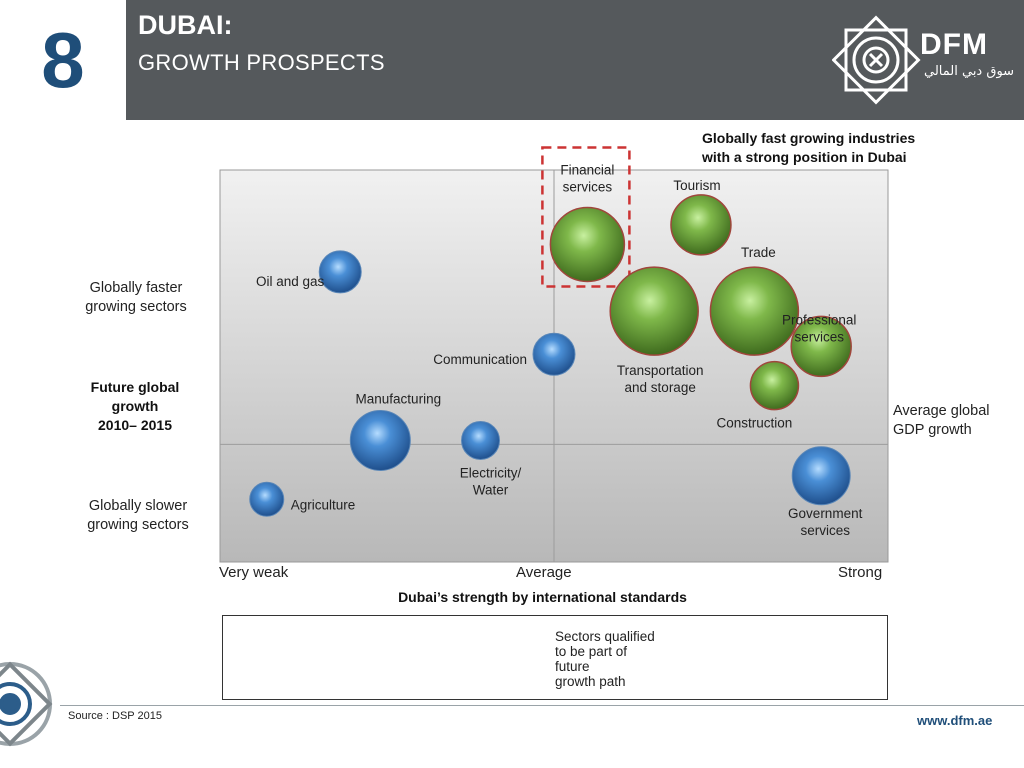  Describe the element at coordinates (821, 476) in the screenshot. I see `bubble-government-services` at that location.